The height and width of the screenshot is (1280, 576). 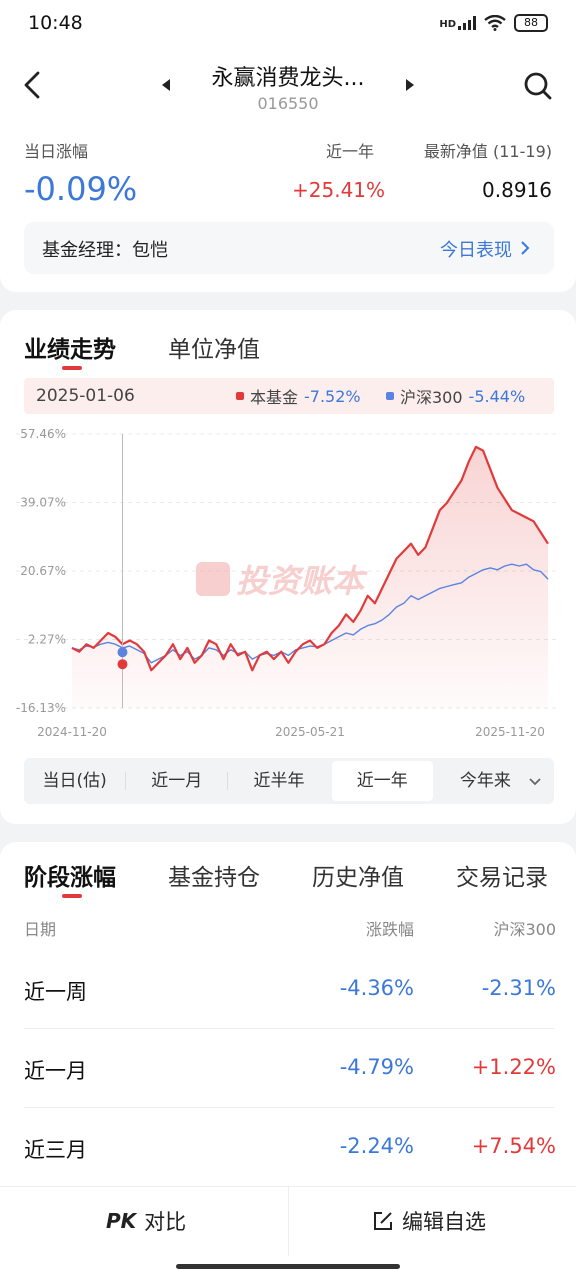 I want to click on legend-index-value: -5.44%, so click(x=497, y=396).